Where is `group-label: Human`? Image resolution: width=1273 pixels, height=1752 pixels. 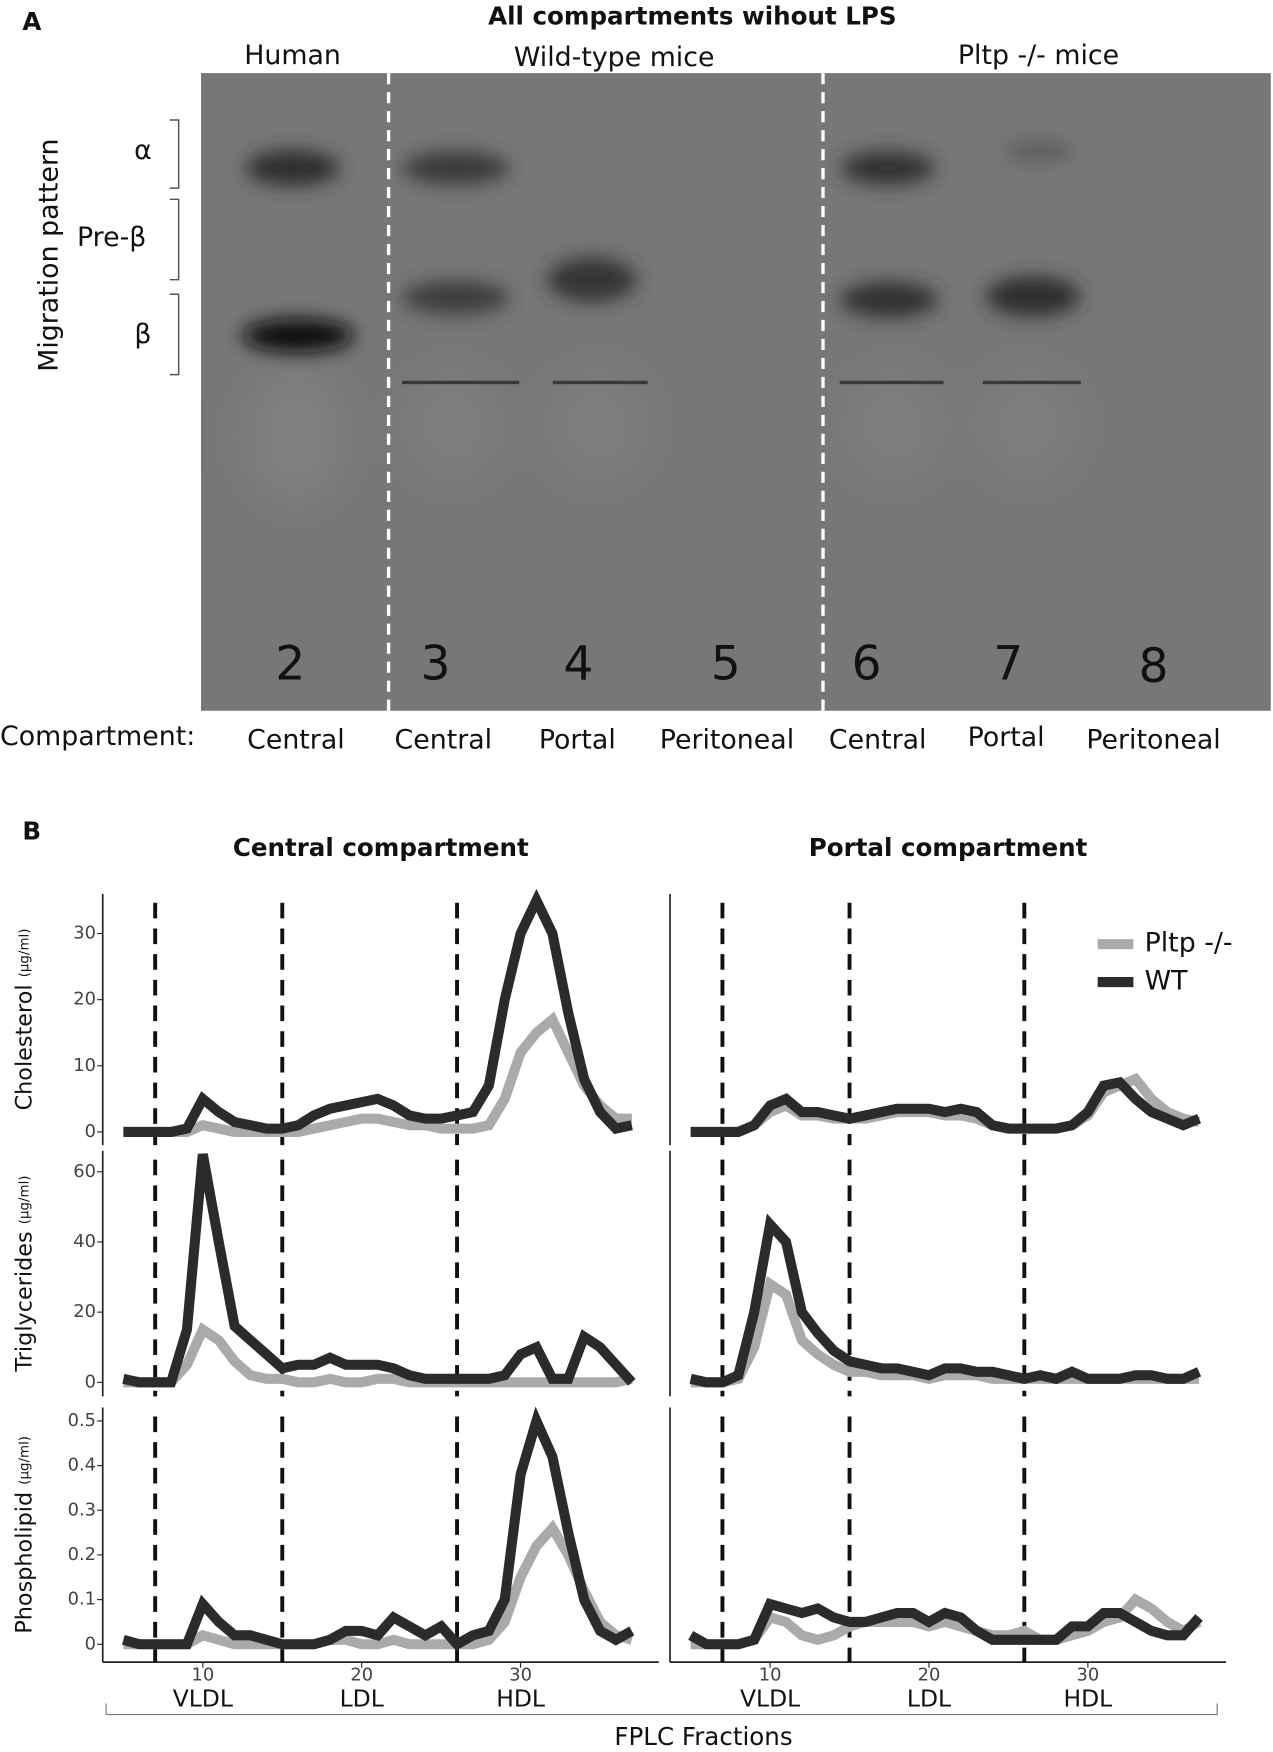
group-label: Human is located at coordinates (292, 55).